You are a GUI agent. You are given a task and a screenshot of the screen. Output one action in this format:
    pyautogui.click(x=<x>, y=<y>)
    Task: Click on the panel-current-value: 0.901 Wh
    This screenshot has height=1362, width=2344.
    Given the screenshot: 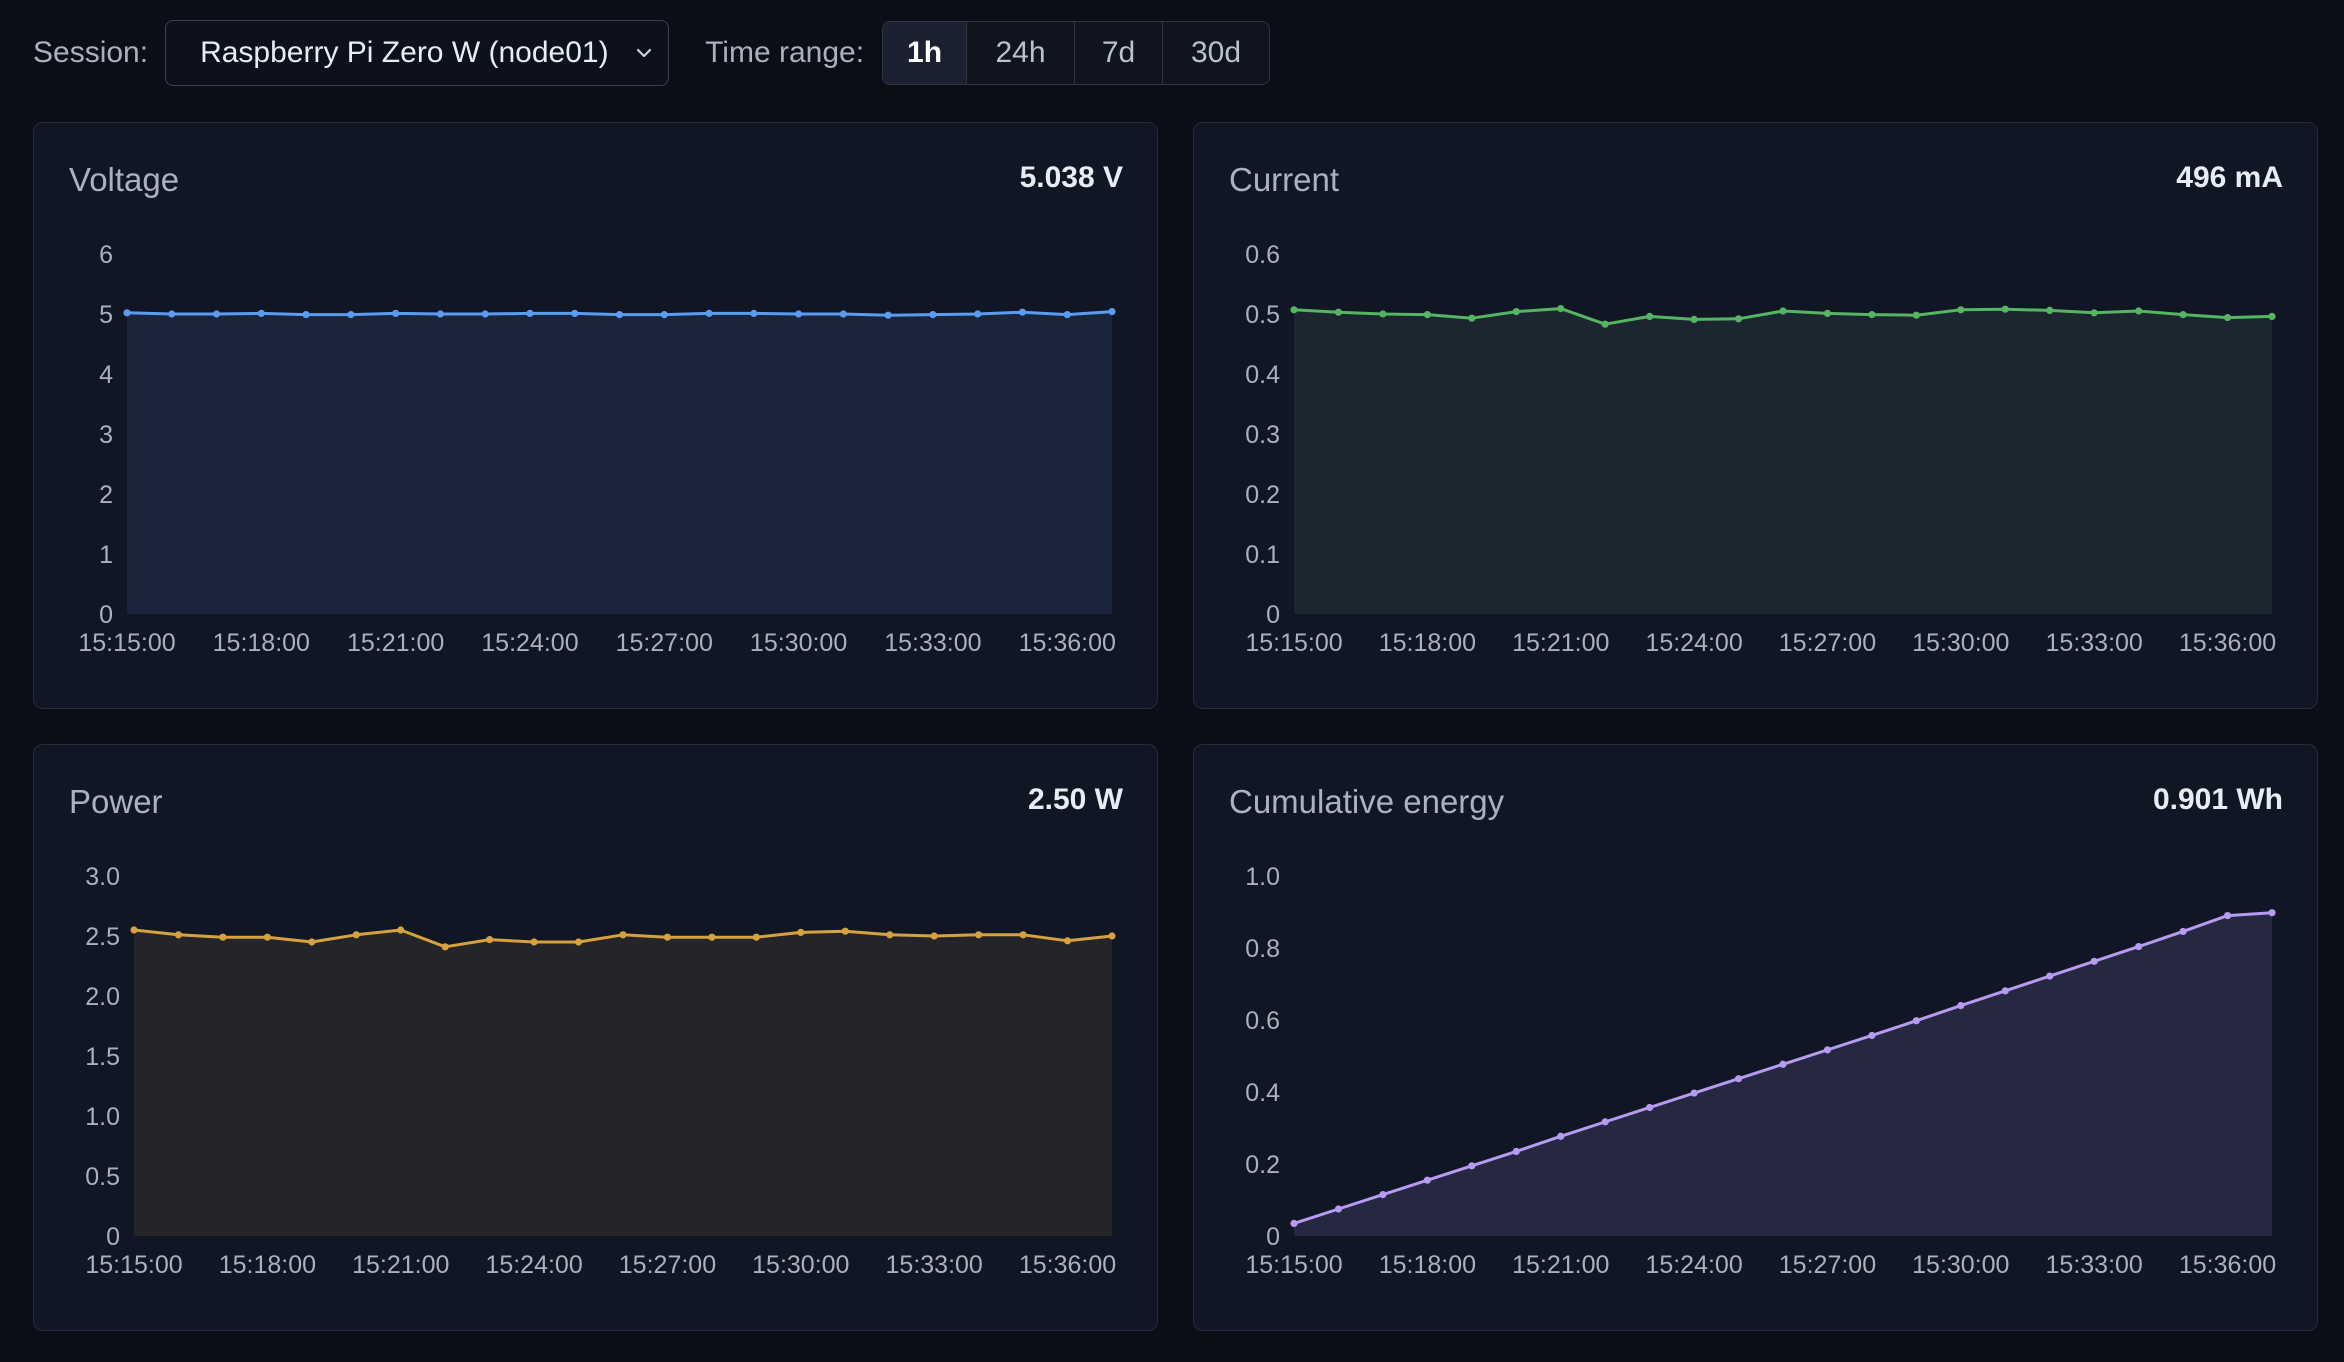 What is the action you would take?
    pyautogui.click(x=2217, y=799)
    